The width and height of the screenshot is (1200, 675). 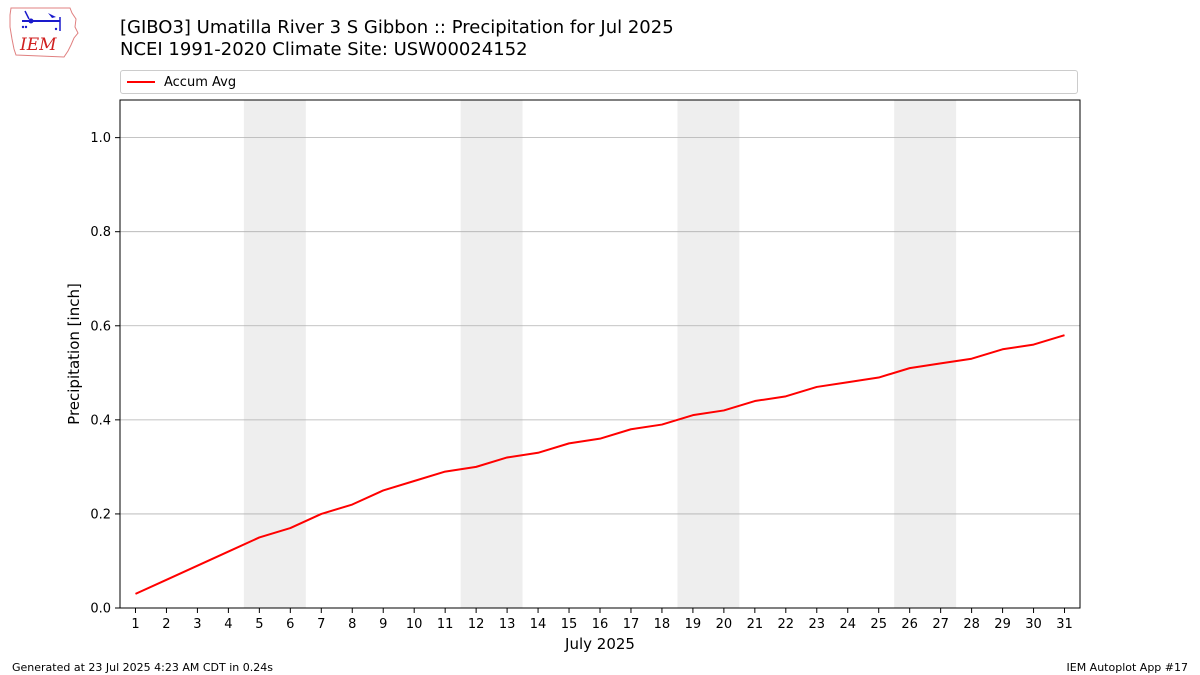 What do you see at coordinates (352, 624) in the screenshot?
I see `x-tick-label: 8` at bounding box center [352, 624].